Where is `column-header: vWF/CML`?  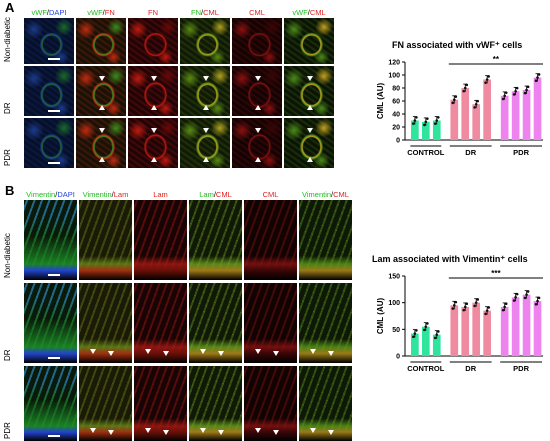
column-header: vWF/CML is located at coordinates (309, 12).